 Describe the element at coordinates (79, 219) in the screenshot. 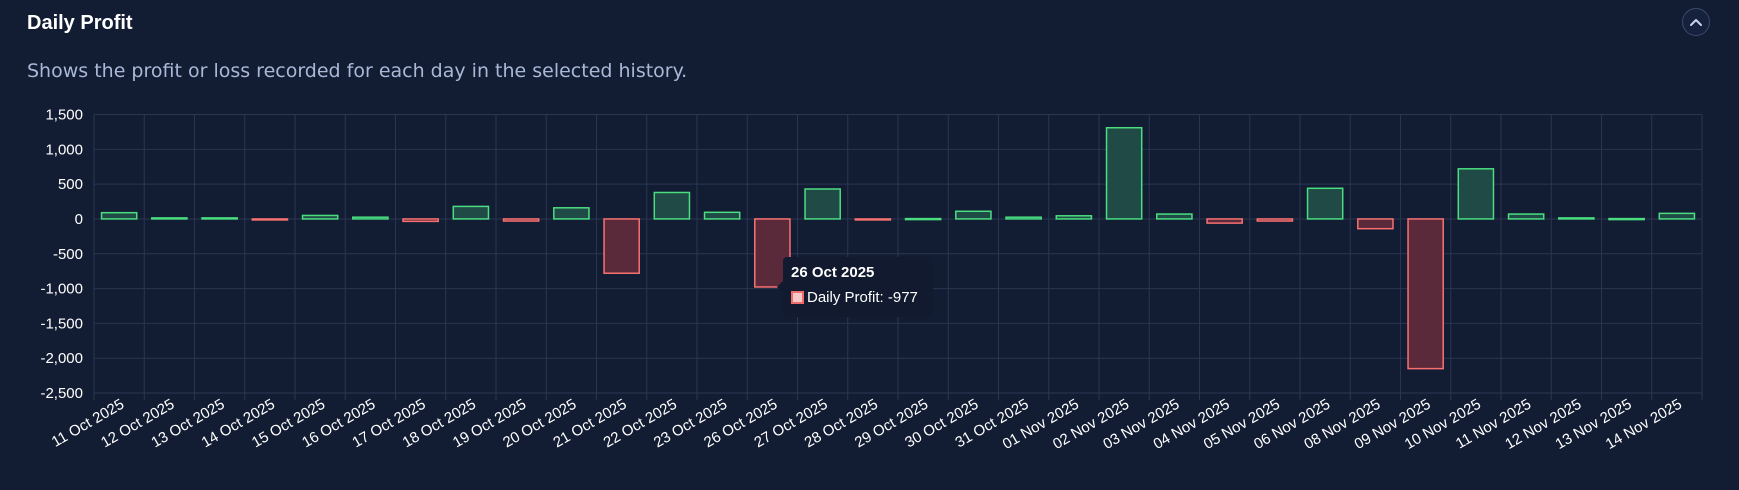

I see `y-tick-label: 0` at that location.